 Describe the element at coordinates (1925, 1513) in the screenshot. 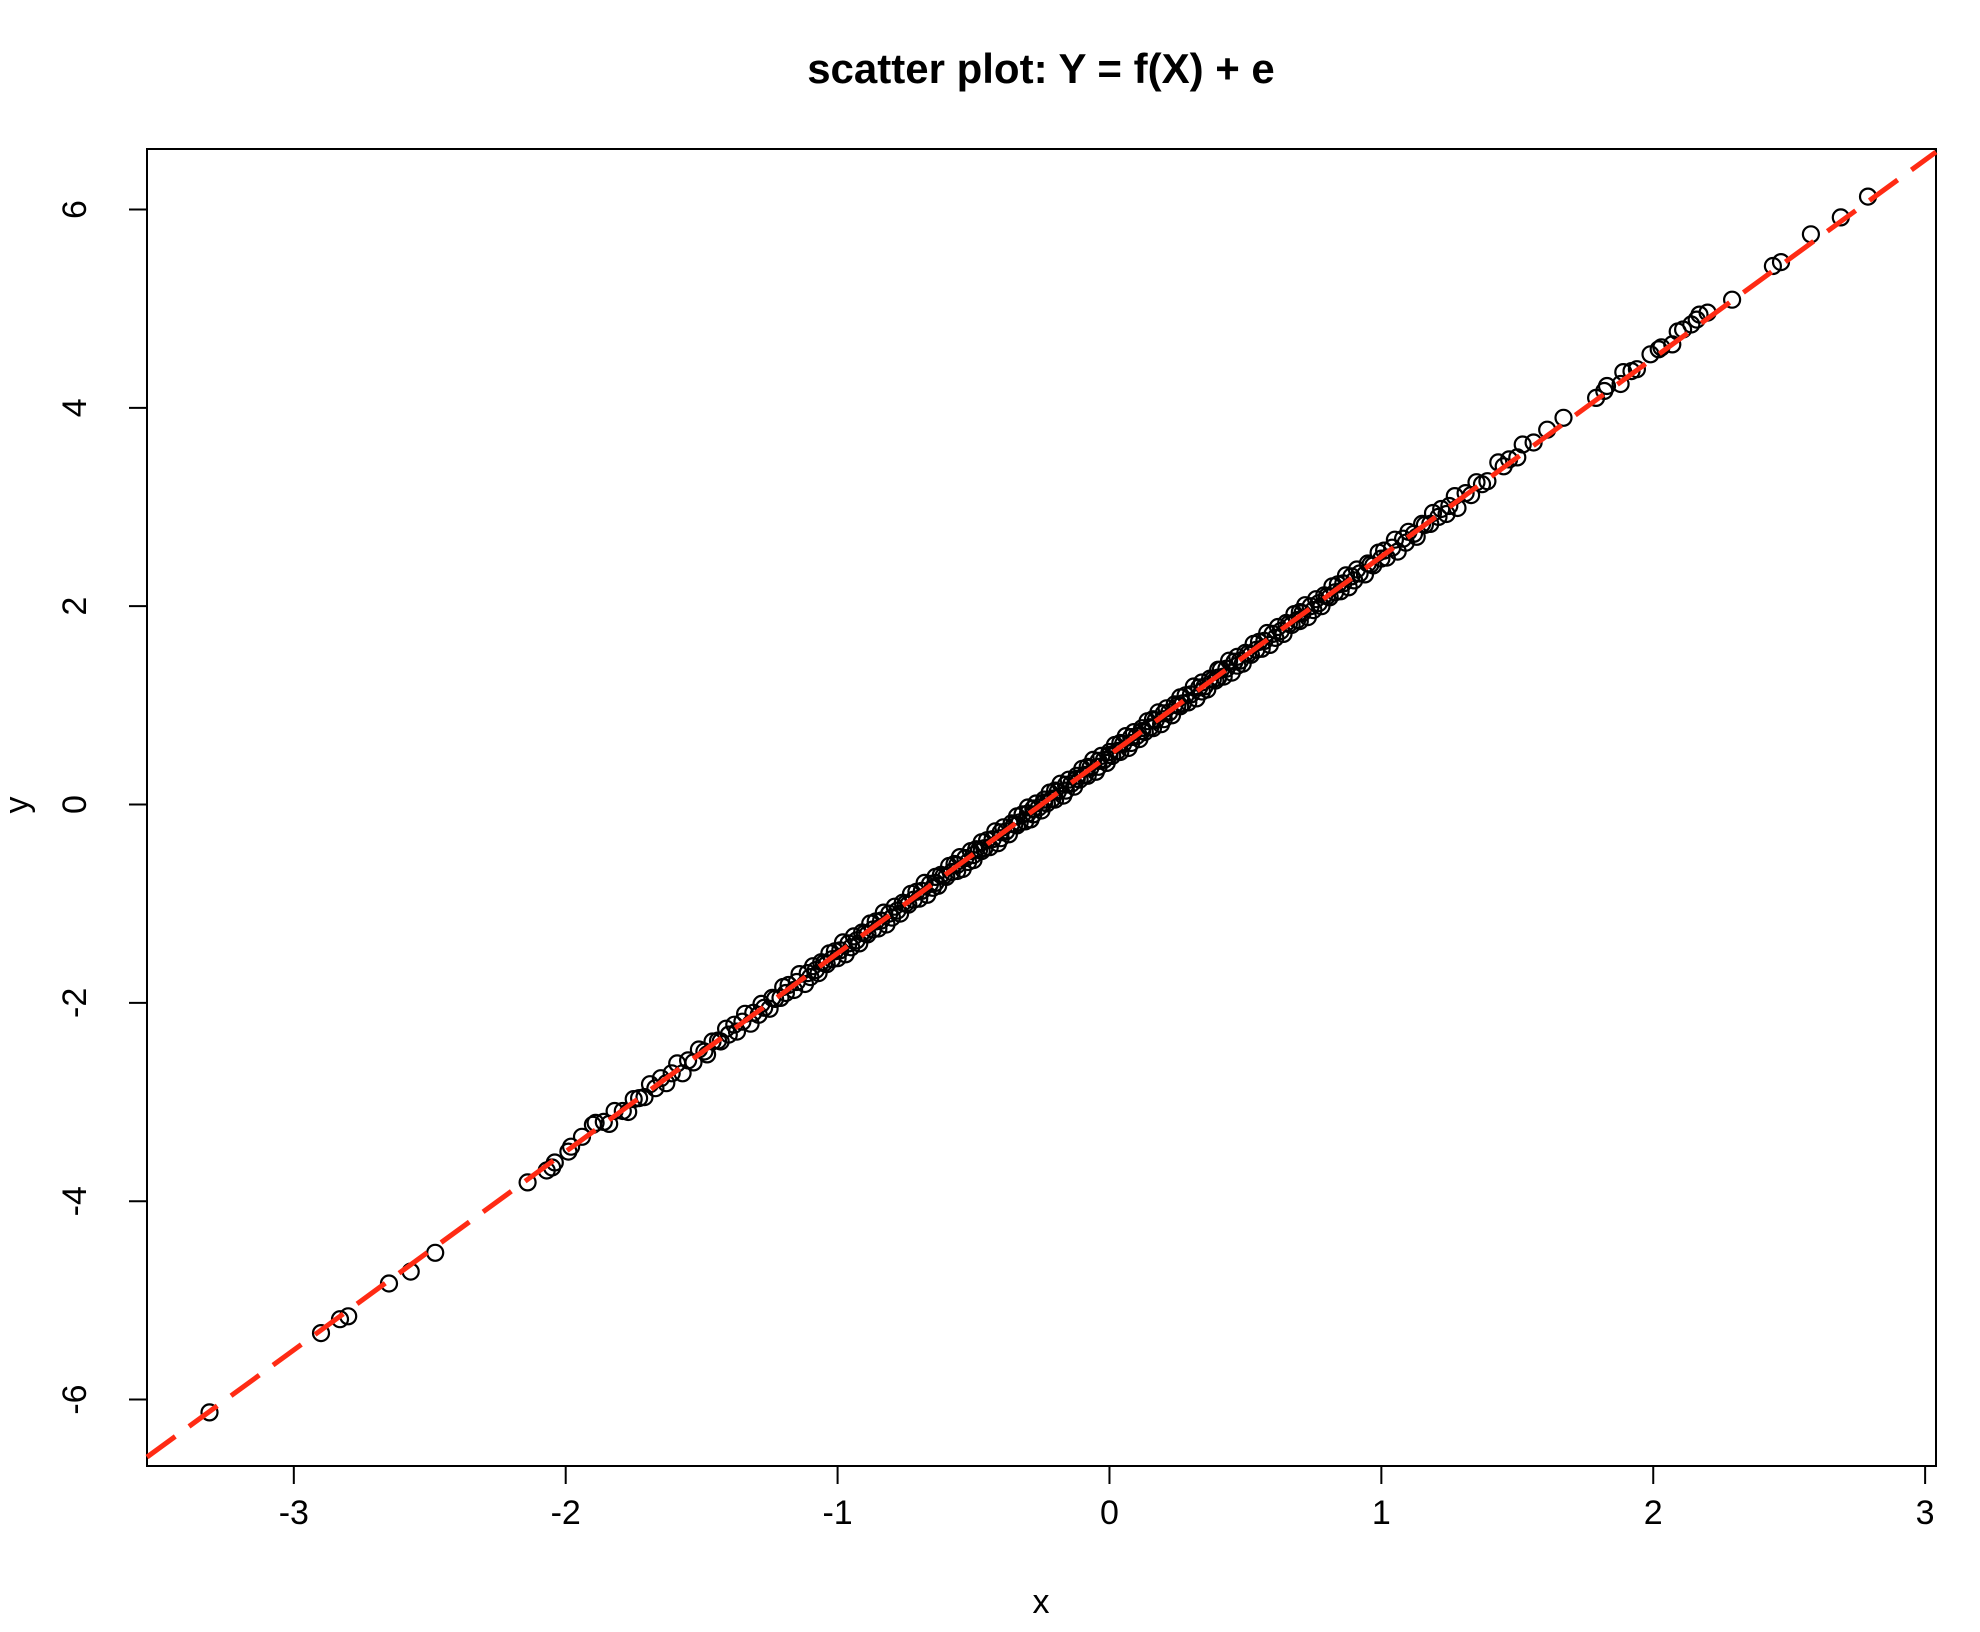

I see `x-tick-label: 3` at that location.